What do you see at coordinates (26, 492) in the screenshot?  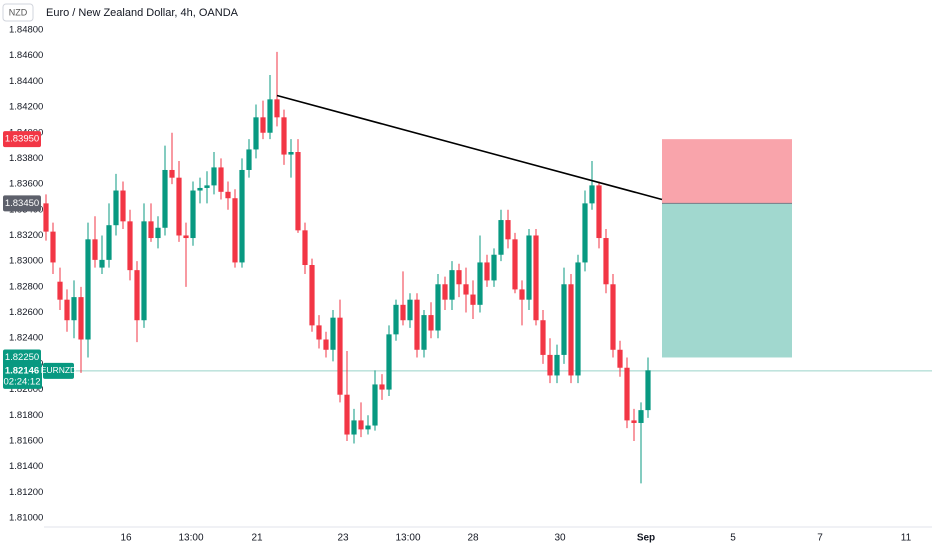 I see `y-tick-label: 1.81200` at bounding box center [26, 492].